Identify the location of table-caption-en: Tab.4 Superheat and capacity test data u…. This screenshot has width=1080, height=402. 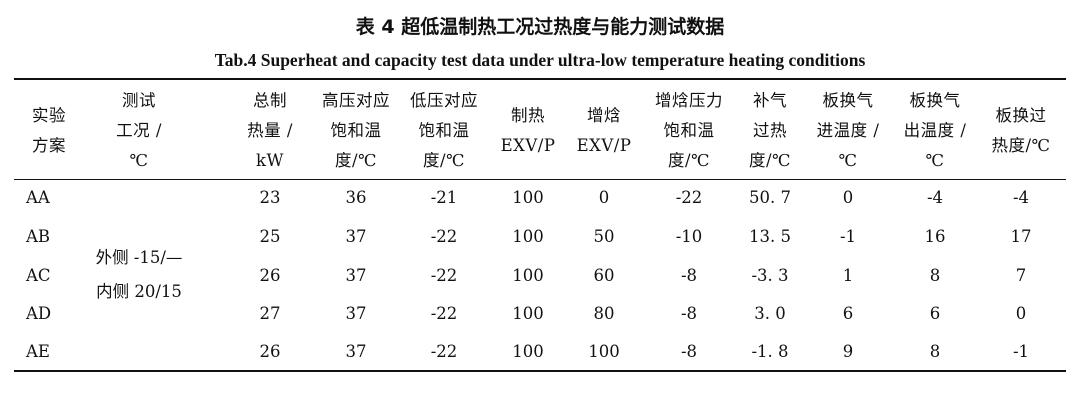
(540, 60).